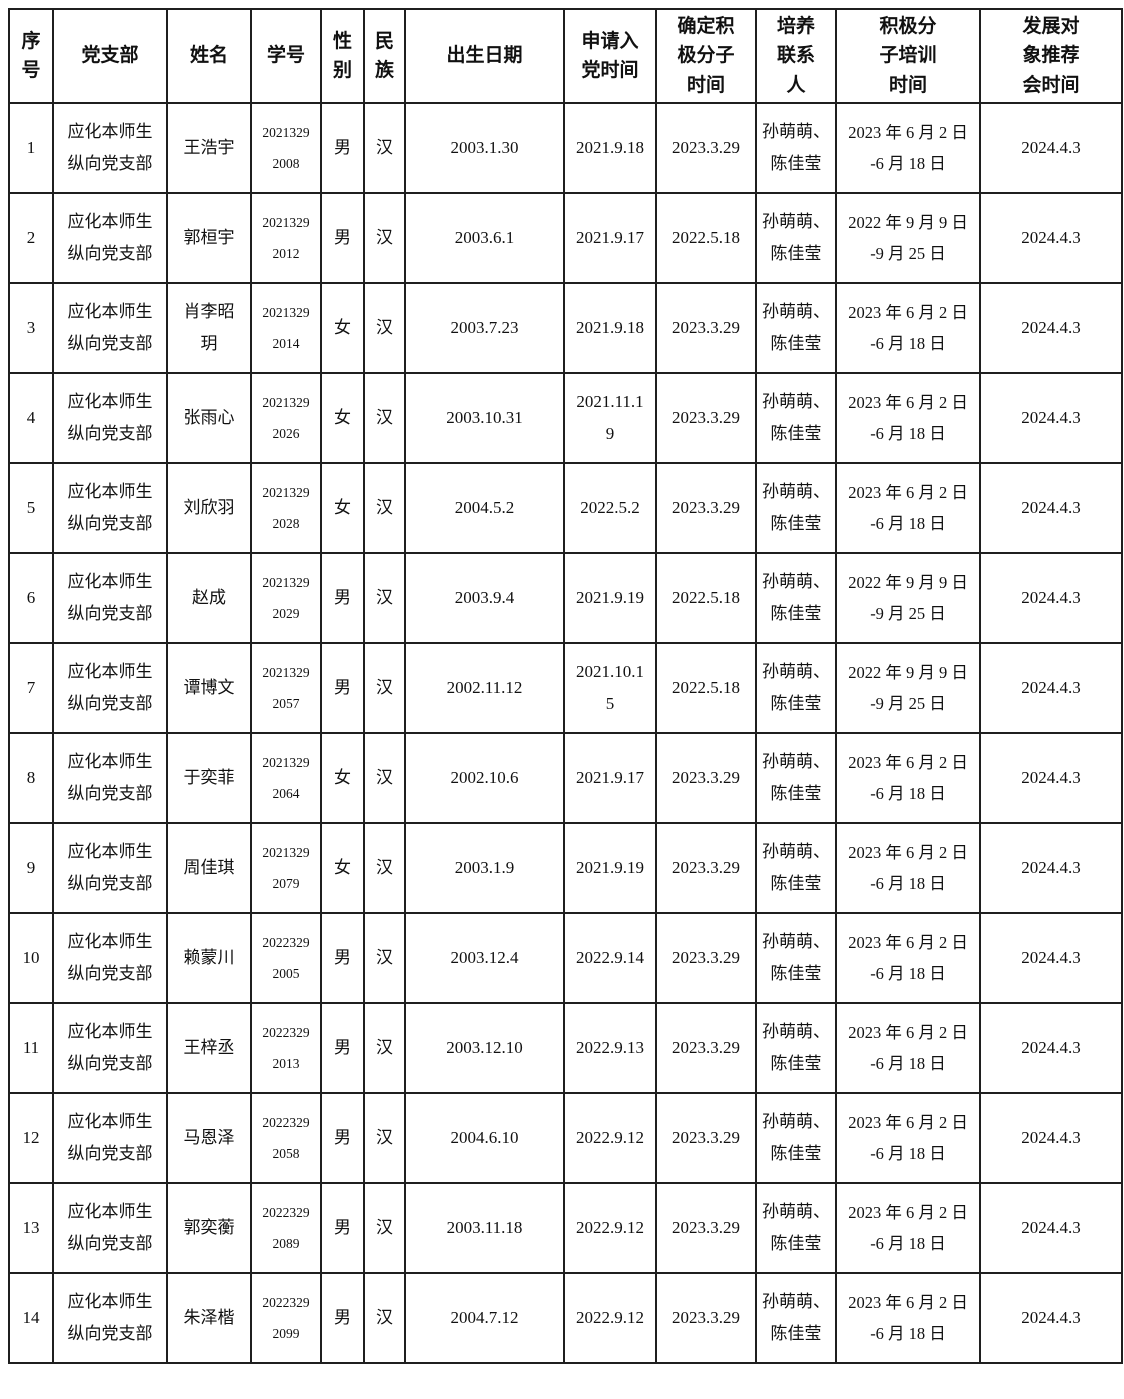  Describe the element at coordinates (610, 328) in the screenshot. I see `cell-apply-date: 2021.9.18` at that location.